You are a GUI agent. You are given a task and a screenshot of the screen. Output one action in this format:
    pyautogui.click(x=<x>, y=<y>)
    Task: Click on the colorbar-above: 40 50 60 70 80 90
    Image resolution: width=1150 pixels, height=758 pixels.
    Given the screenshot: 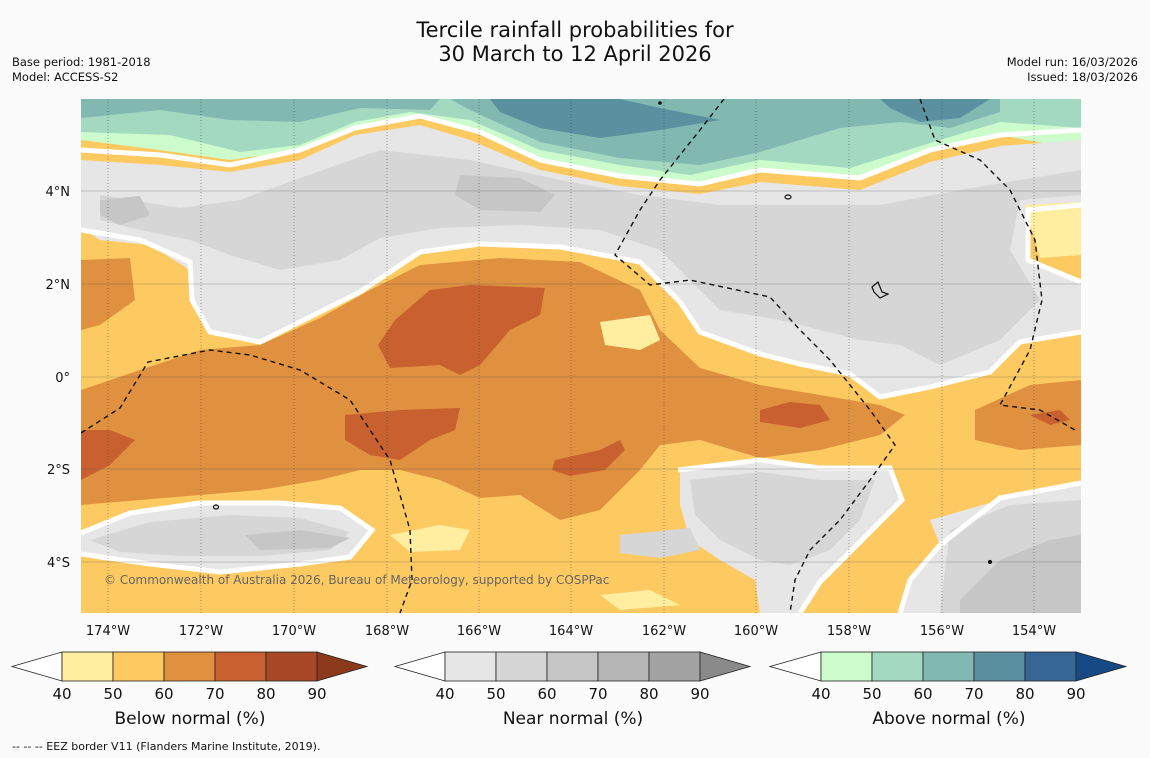 What is the action you would take?
    pyautogui.click(x=948, y=677)
    